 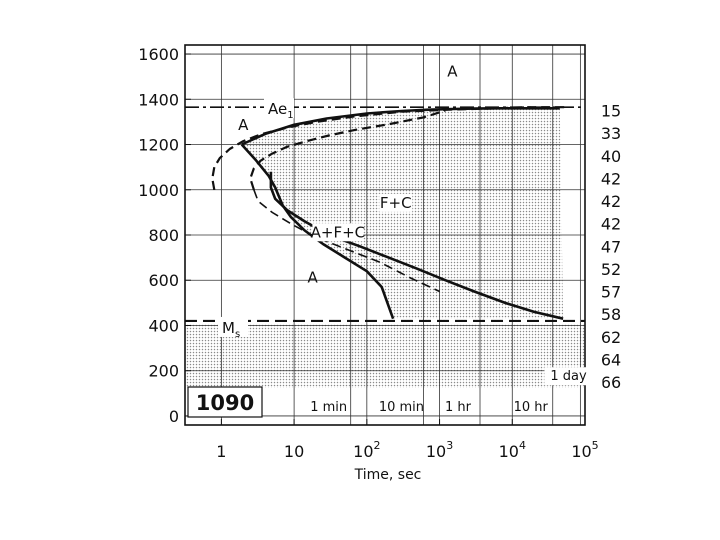 What do you see at coordinates (290, 115) in the screenshot?
I see `ref-label-sub-ae: 1` at bounding box center [290, 115].